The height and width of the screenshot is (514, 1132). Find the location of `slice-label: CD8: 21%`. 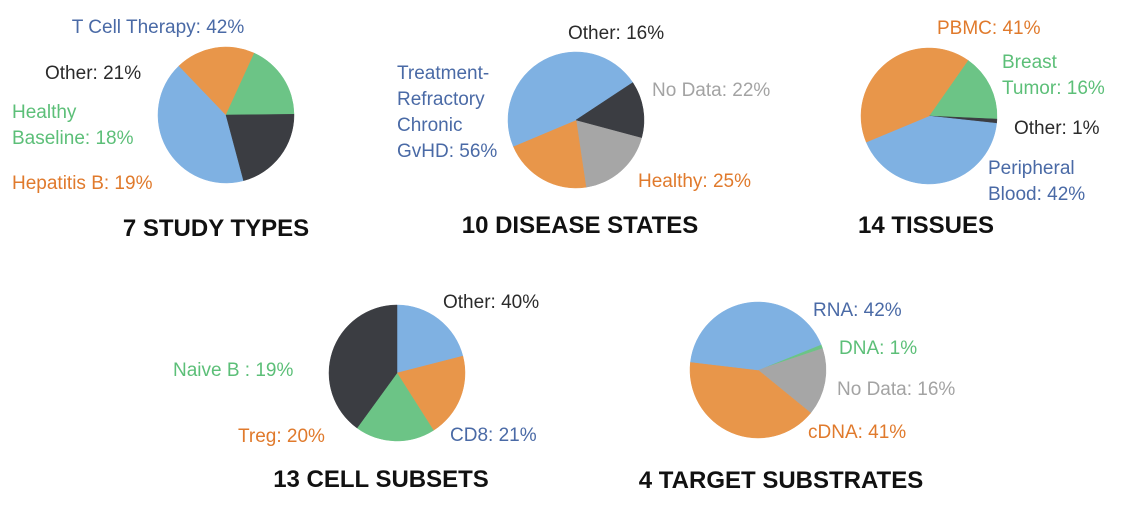

slice-label: CD8: 21% is located at coordinates (493, 435).